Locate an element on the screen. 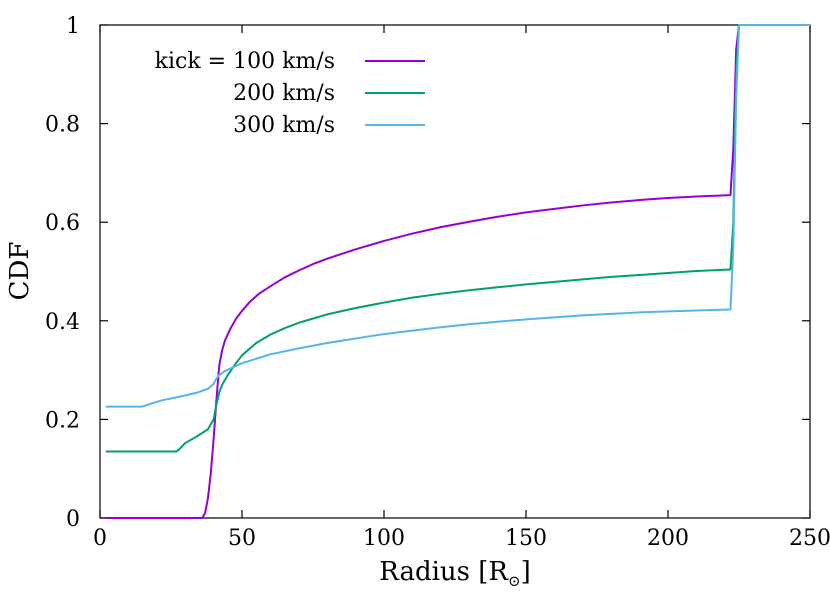 The image size is (830, 593). legend: kick = 100 km/s 200 km/s 300 km/s is located at coordinates (290, 93).